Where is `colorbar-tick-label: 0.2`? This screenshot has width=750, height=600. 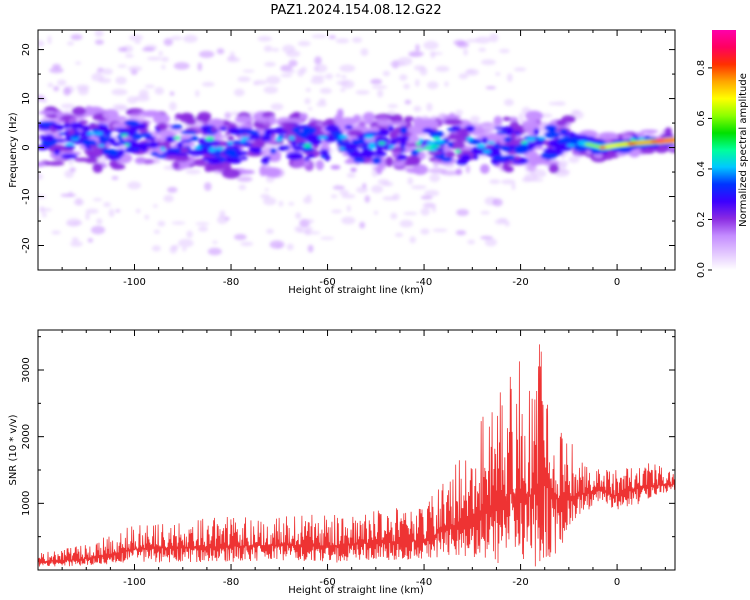
colorbar-tick-label: 0.2 is located at coordinates (701, 220).